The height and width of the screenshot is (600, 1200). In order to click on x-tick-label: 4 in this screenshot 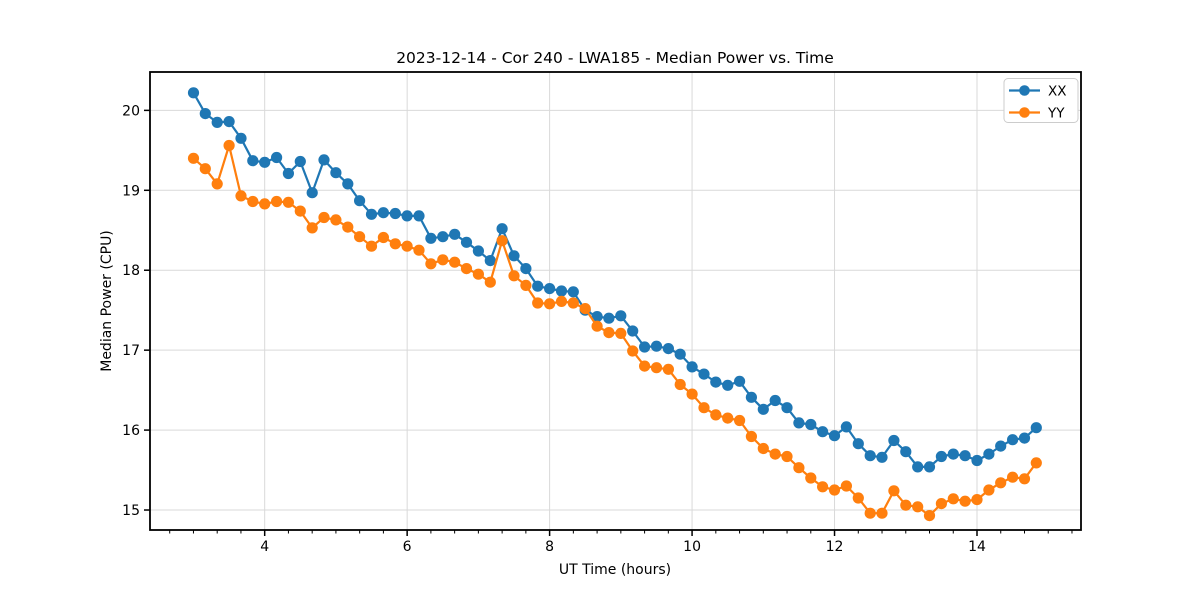, I will do `click(264, 547)`.